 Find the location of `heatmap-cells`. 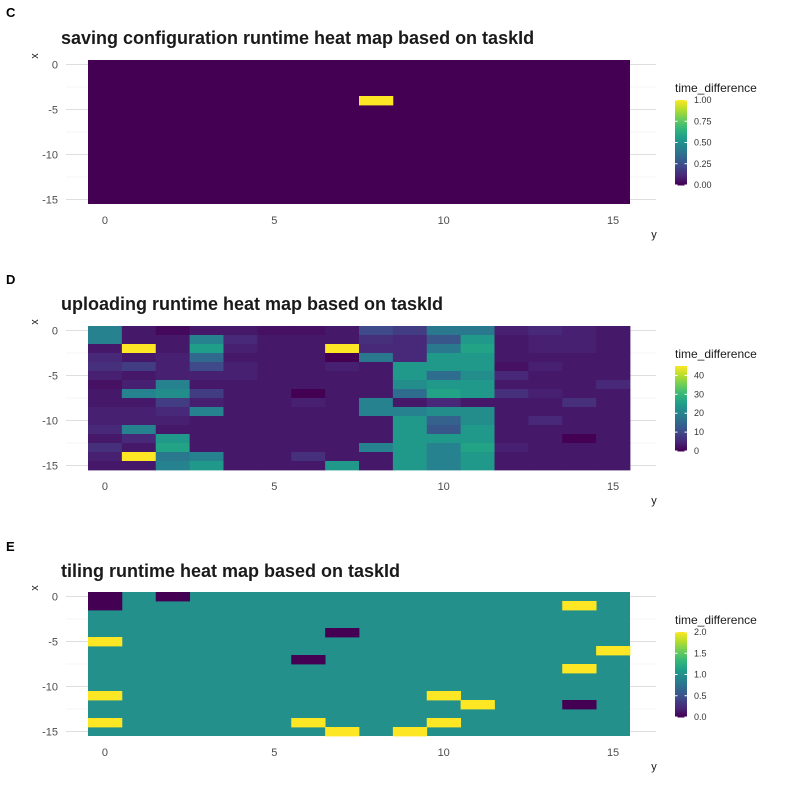

heatmap-cells is located at coordinates (359, 664).